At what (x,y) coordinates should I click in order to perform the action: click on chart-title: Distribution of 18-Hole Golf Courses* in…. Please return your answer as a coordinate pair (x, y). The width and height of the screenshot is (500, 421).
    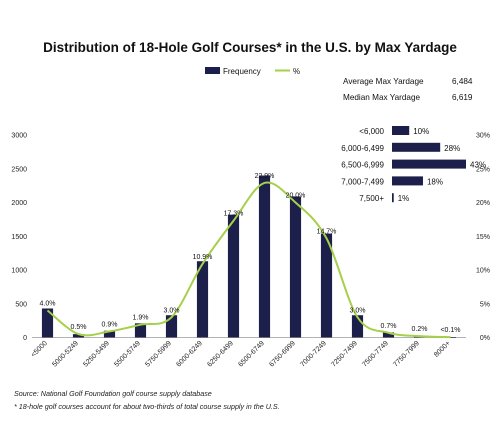
    Looking at the image, I should click on (250, 47).